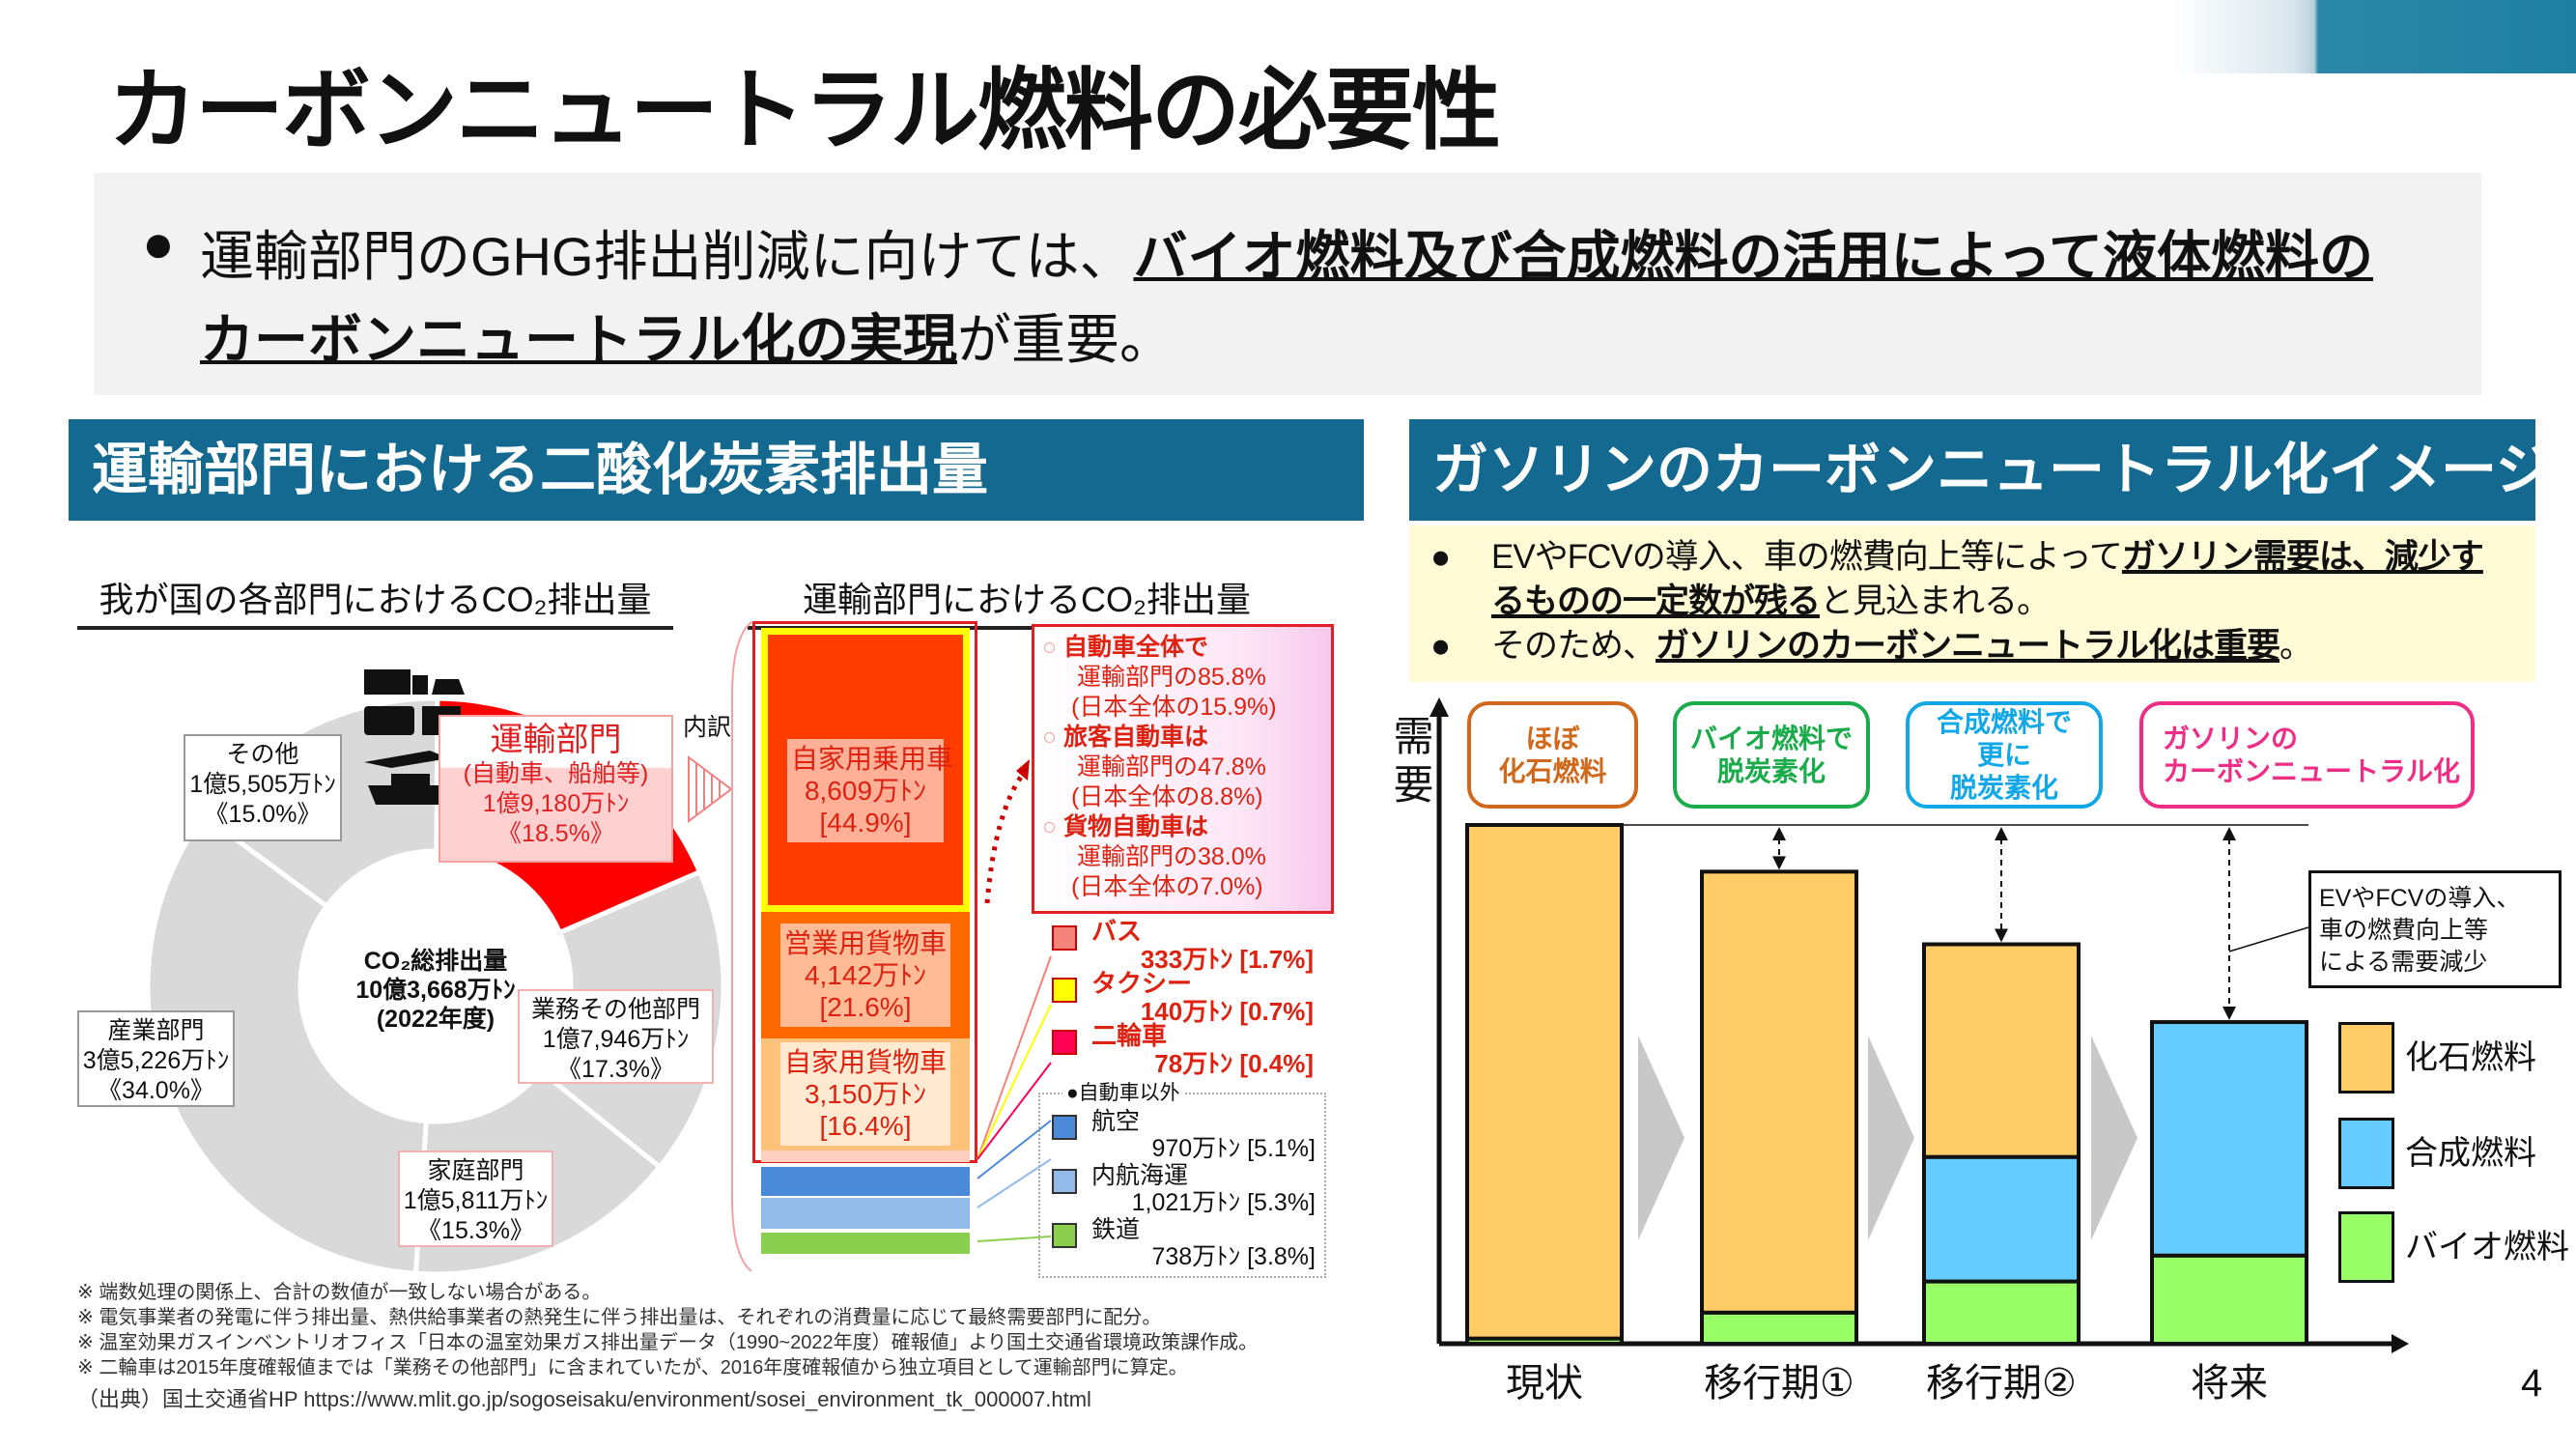 This screenshot has width=2576, height=1449. I want to click on segment-label: 営業用貨物車 4,142万ﾄﾝ [21.6%], so click(865, 975).